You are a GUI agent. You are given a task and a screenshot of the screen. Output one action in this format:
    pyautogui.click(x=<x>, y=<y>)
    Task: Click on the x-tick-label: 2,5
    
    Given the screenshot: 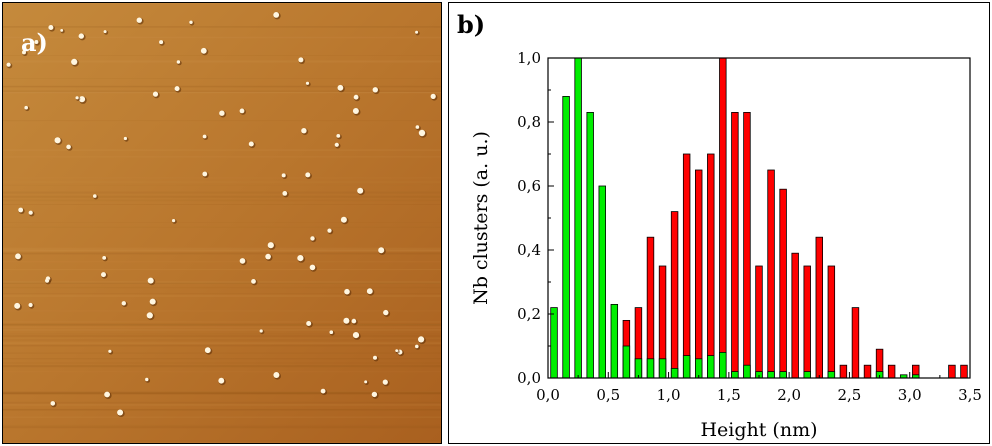 What is the action you would take?
    pyautogui.click(x=849, y=395)
    